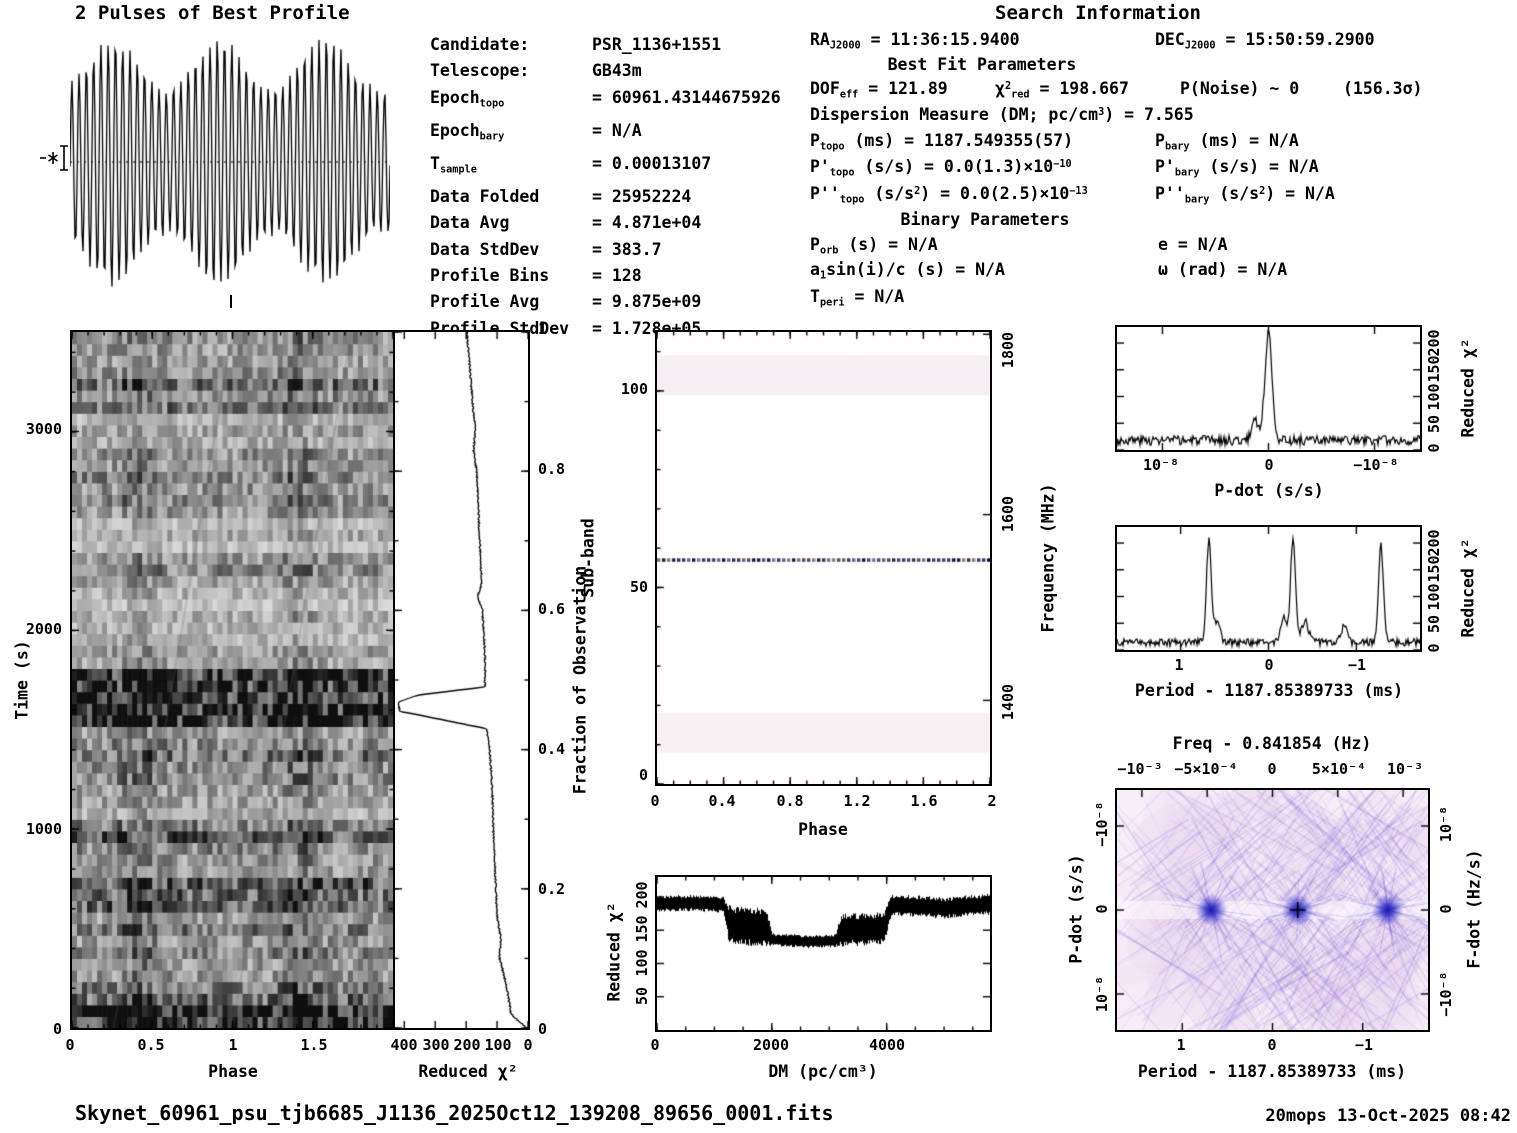 This screenshot has width=1517, height=1133. Describe the element at coordinates (43, 429) in the screenshot. I see `tick-label: 3000` at that location.